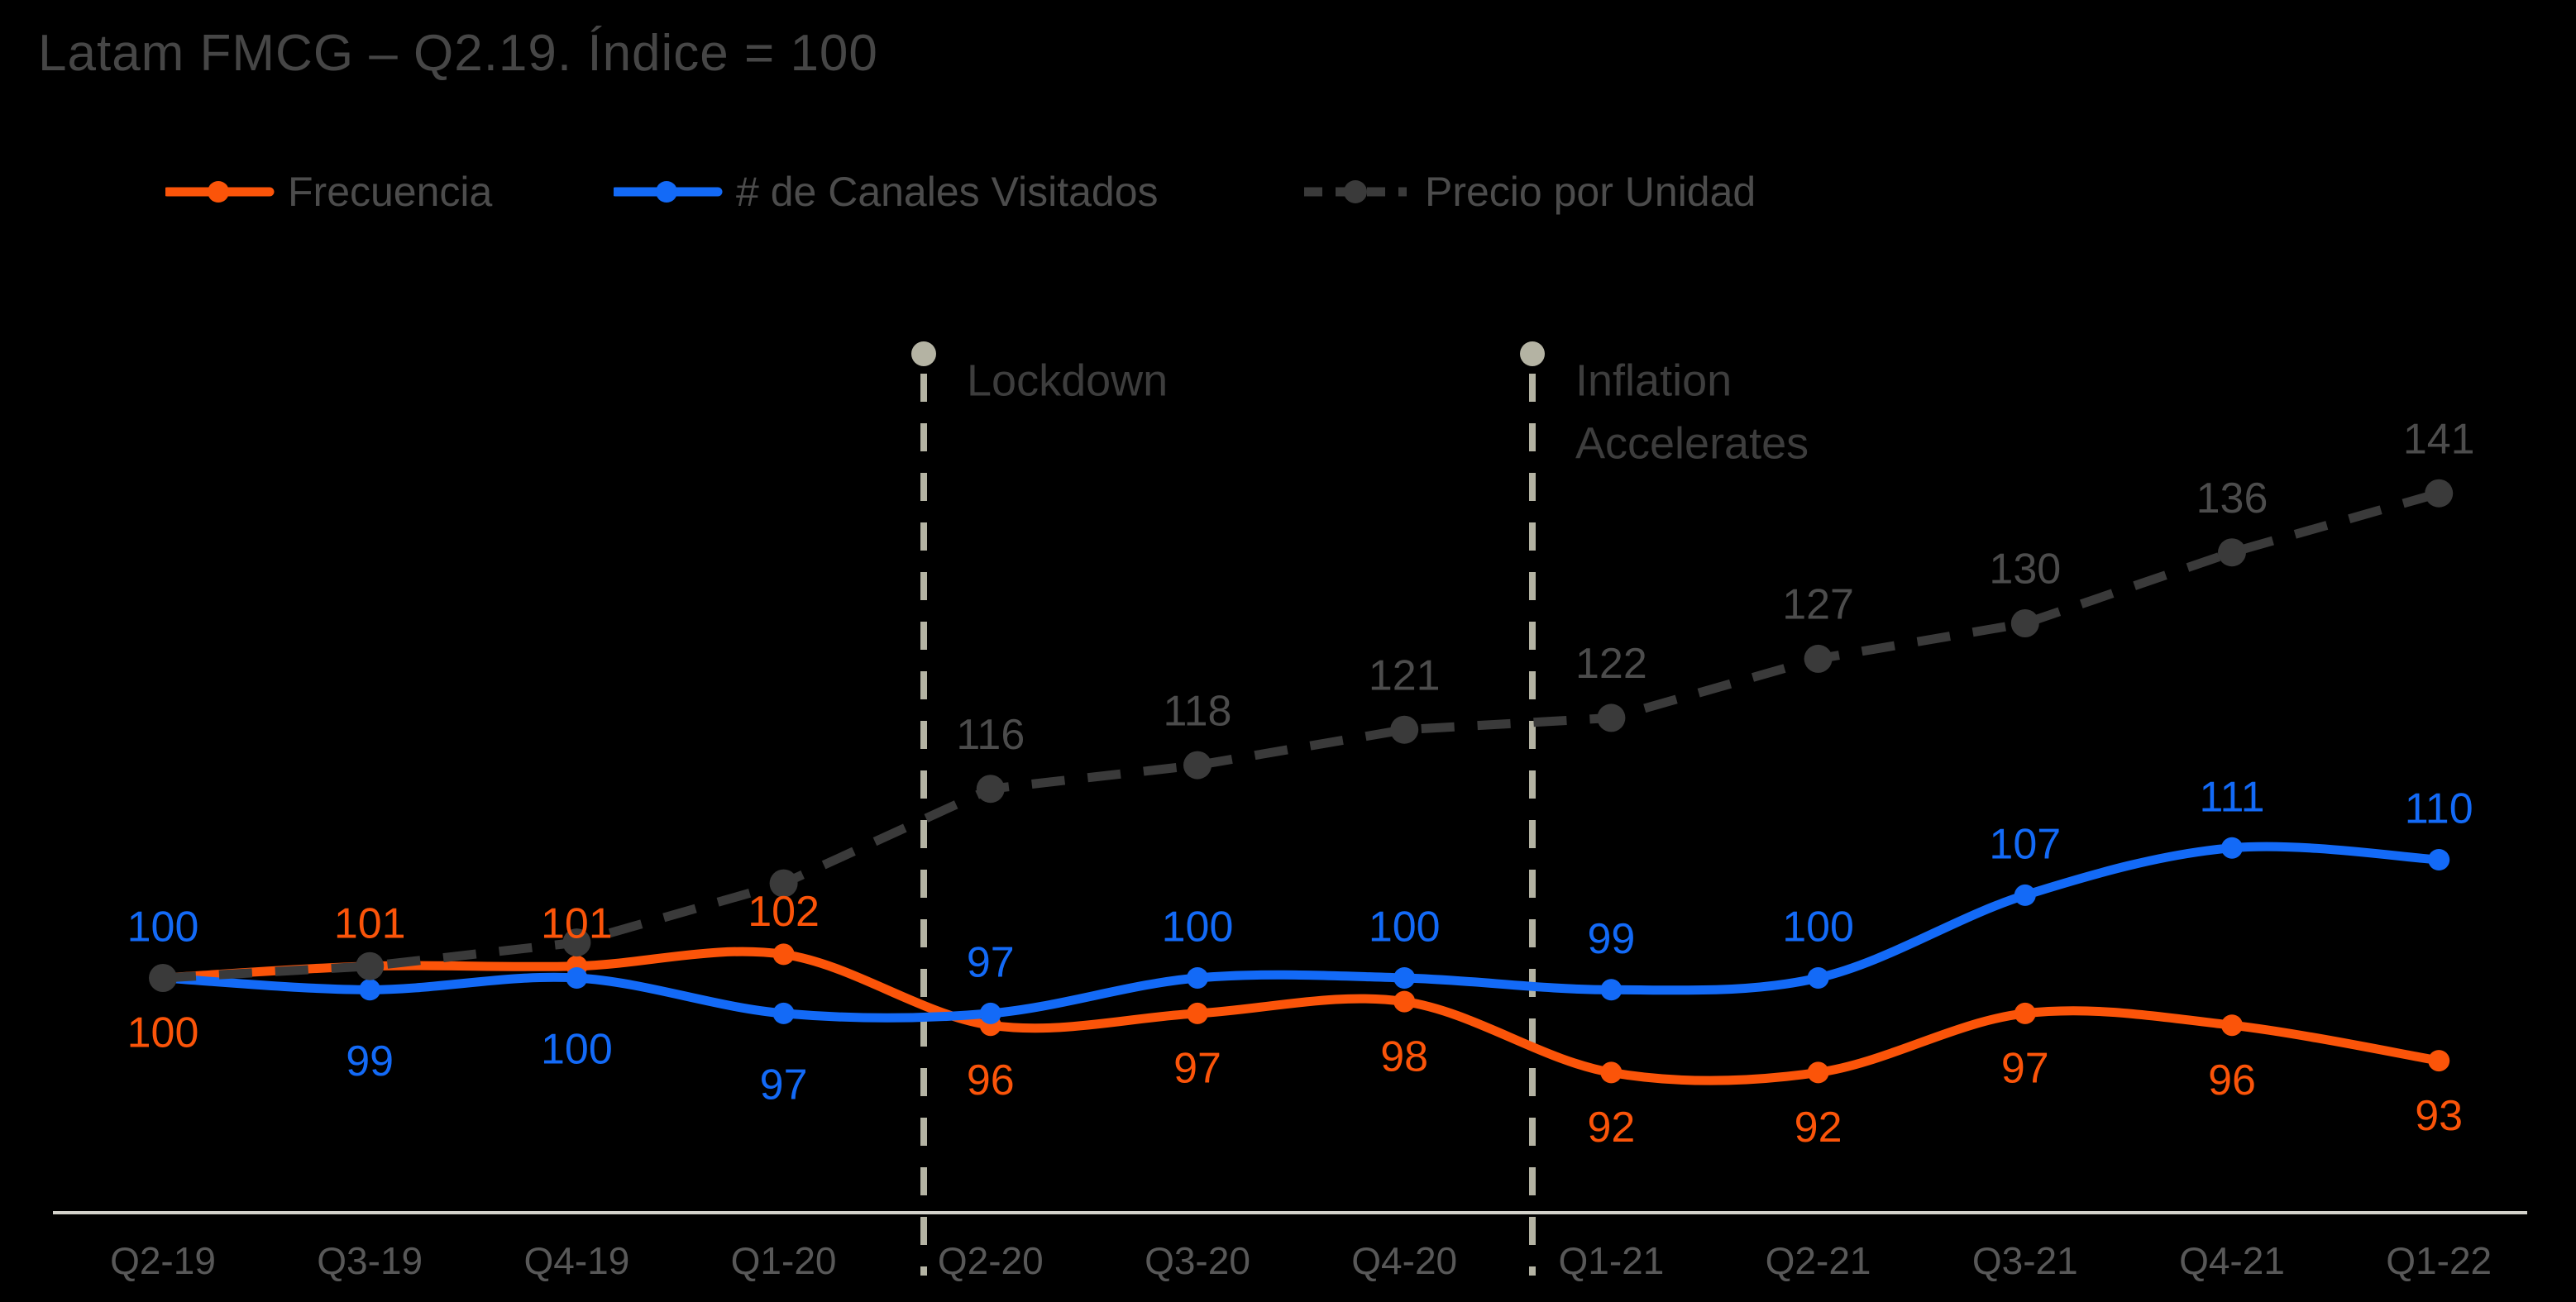 The image size is (2576, 1302). I want to click on x-tick-label: Q3-19, so click(370, 1260).